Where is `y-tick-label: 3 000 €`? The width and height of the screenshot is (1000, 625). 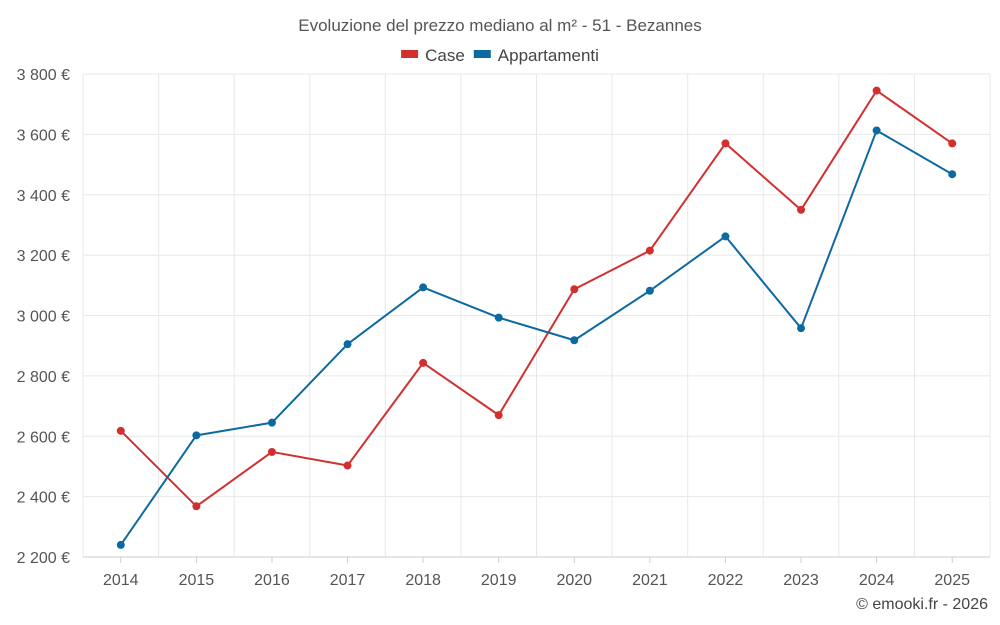 y-tick-label: 3 000 € is located at coordinates (43, 317).